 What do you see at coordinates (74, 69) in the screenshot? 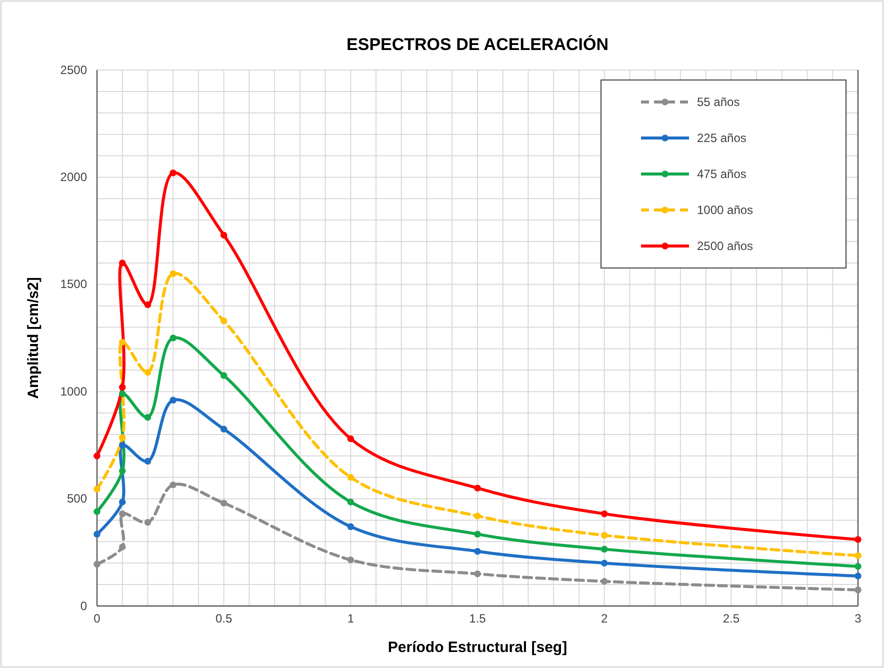
I see `y-tick-label: 2500` at bounding box center [74, 69].